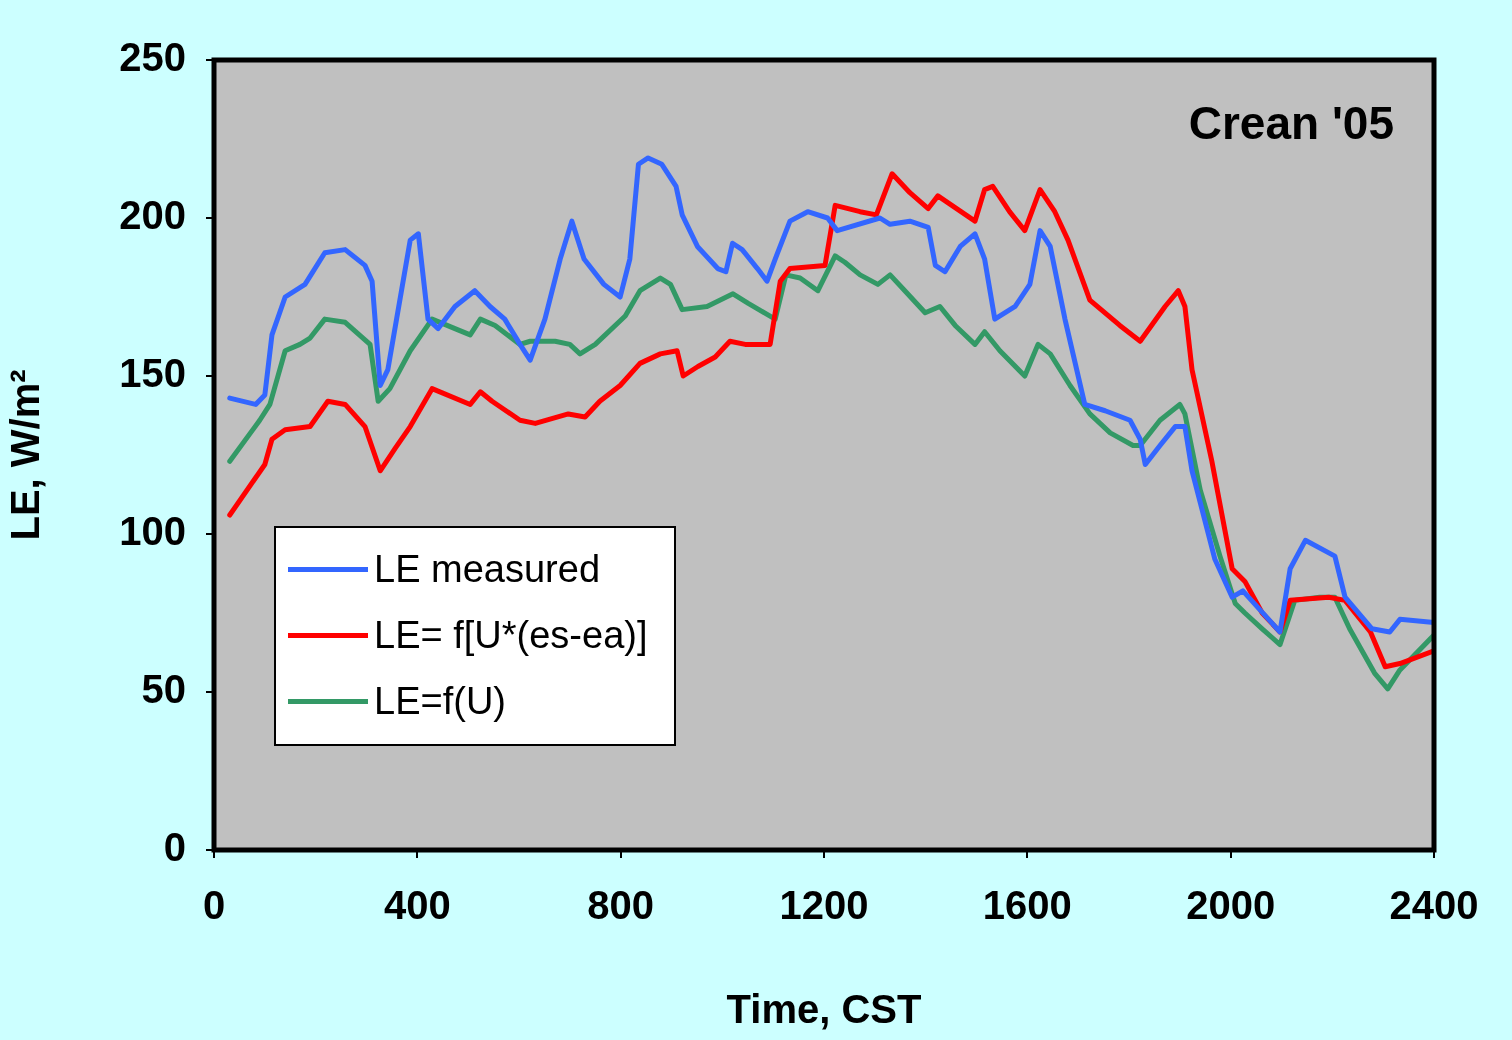 The height and width of the screenshot is (1040, 1512). Describe the element at coordinates (621, 905) in the screenshot. I see `x-tick-label: 800` at that location.